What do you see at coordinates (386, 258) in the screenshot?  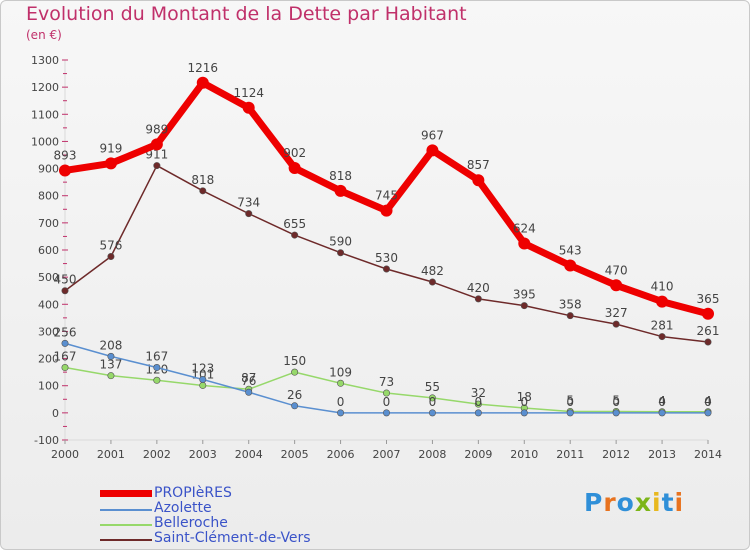 I see `data-label: 530` at bounding box center [386, 258].